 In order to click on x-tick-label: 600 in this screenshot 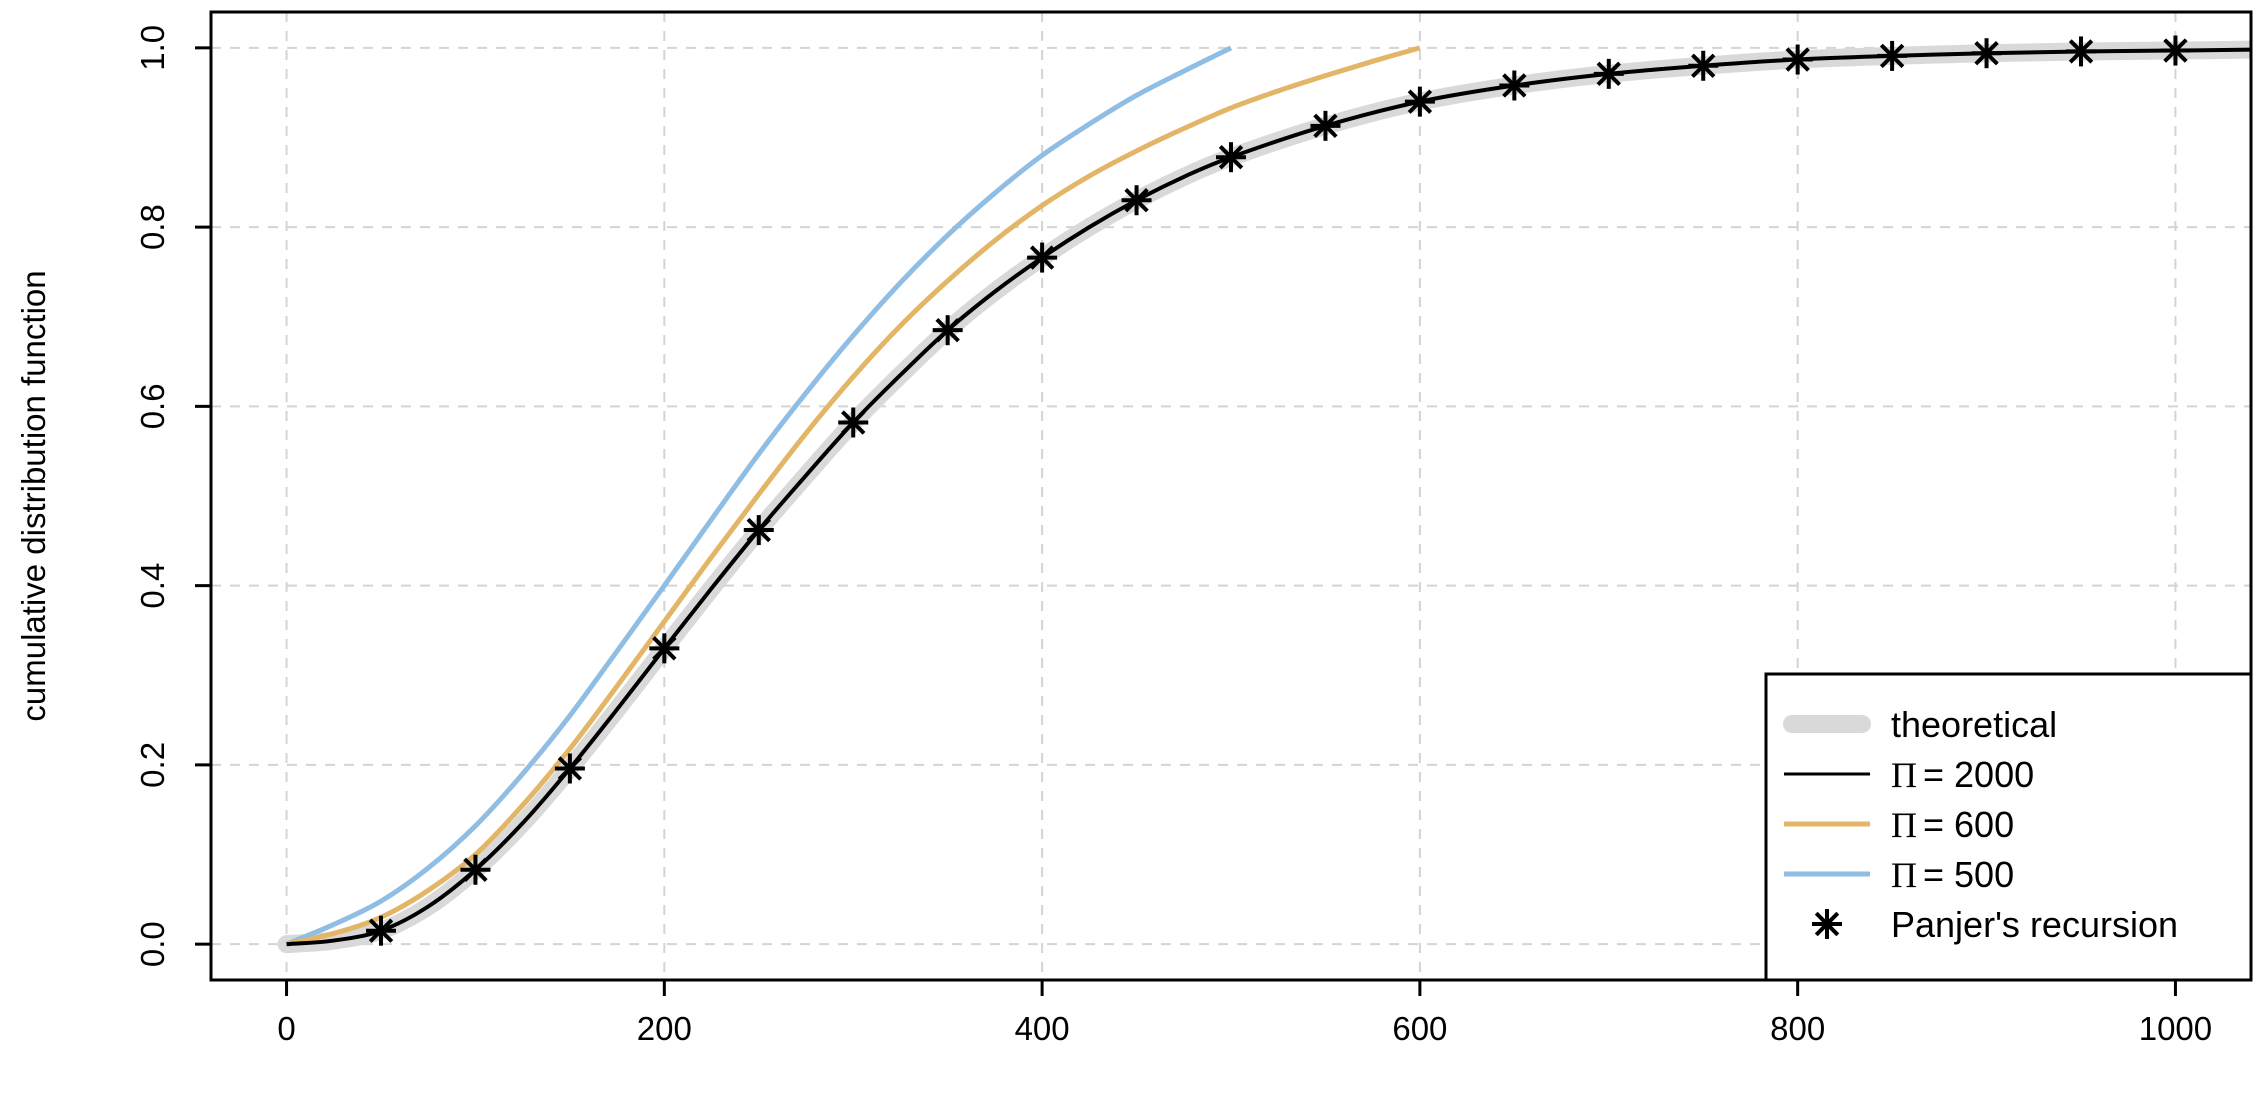, I will do `click(1419, 1028)`.